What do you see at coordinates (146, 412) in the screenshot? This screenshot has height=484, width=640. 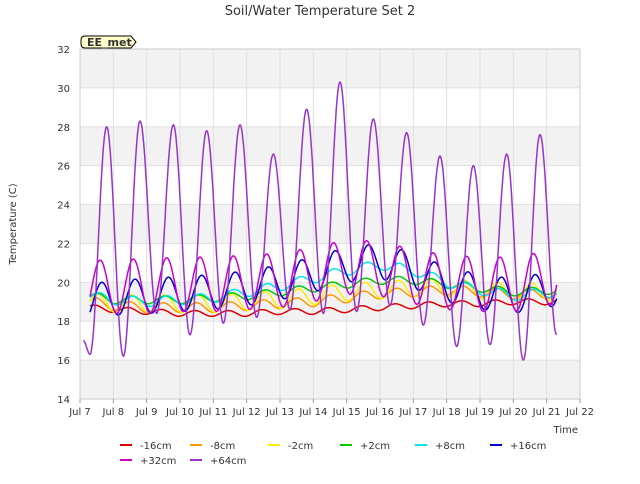 I see `x-tick-label: Jul 9` at bounding box center [146, 412].